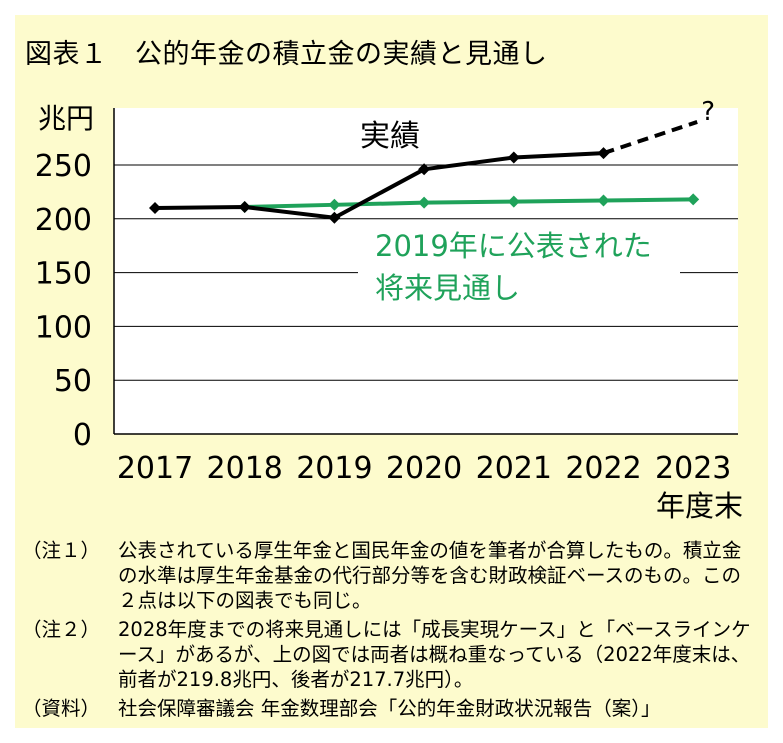 This screenshot has width=783, height=743. What do you see at coordinates (389, 708) in the screenshot?
I see `source-text: 社会保障審議会 年金数理部会「公的年金財政状況報告（案）」` at bounding box center [389, 708].